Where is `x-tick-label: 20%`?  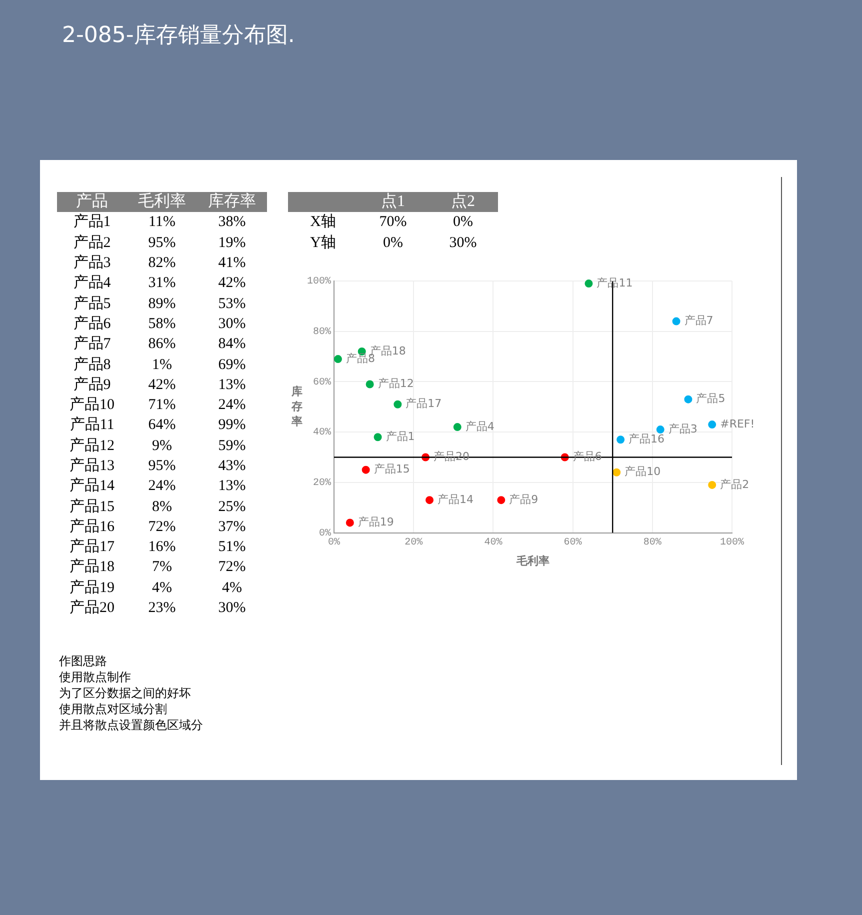
x-tick-label: 20% is located at coordinates (413, 542).